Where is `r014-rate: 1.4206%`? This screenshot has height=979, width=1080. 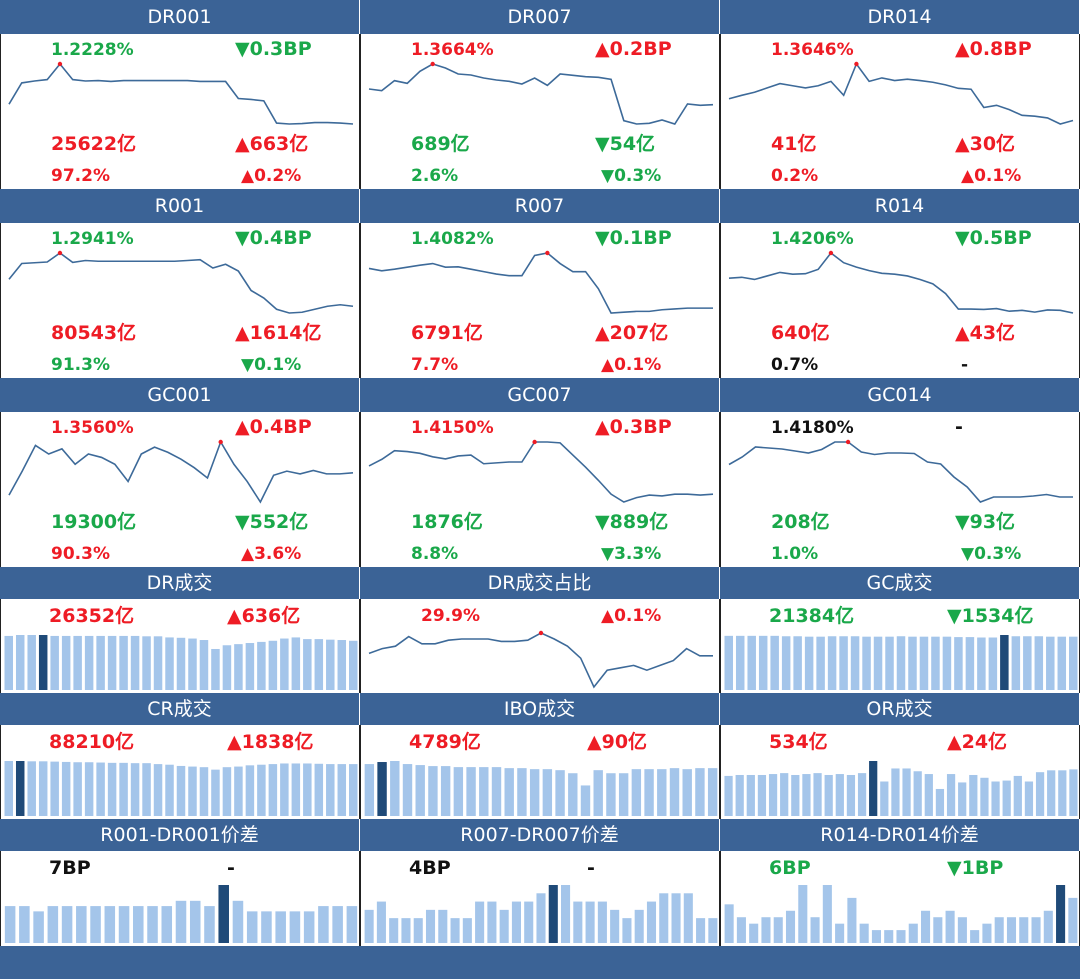
r014-rate: 1.4206% is located at coordinates (812, 239).